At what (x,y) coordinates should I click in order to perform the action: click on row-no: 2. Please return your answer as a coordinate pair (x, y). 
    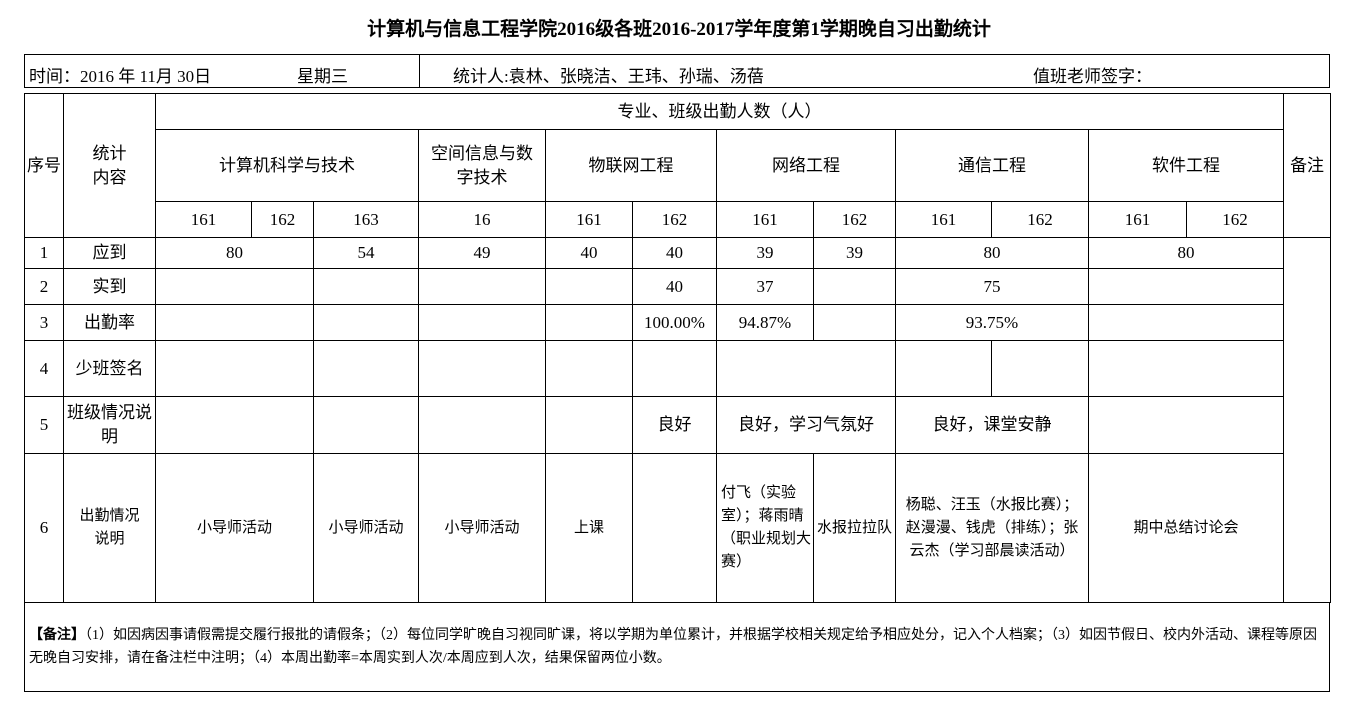
    Looking at the image, I should click on (44, 286).